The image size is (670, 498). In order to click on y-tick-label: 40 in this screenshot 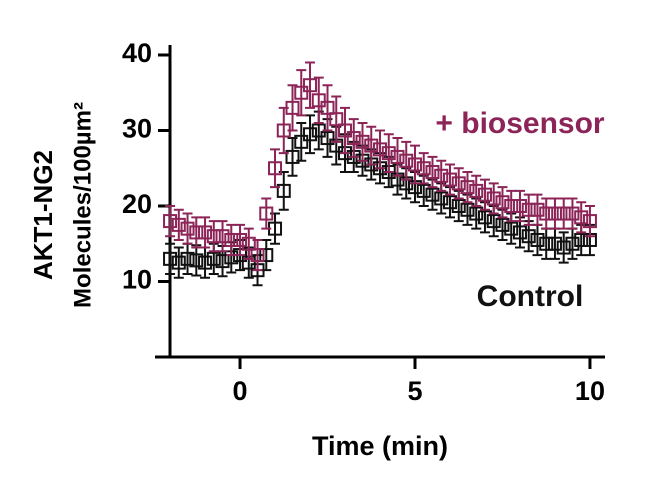, I will do `click(137, 53)`.